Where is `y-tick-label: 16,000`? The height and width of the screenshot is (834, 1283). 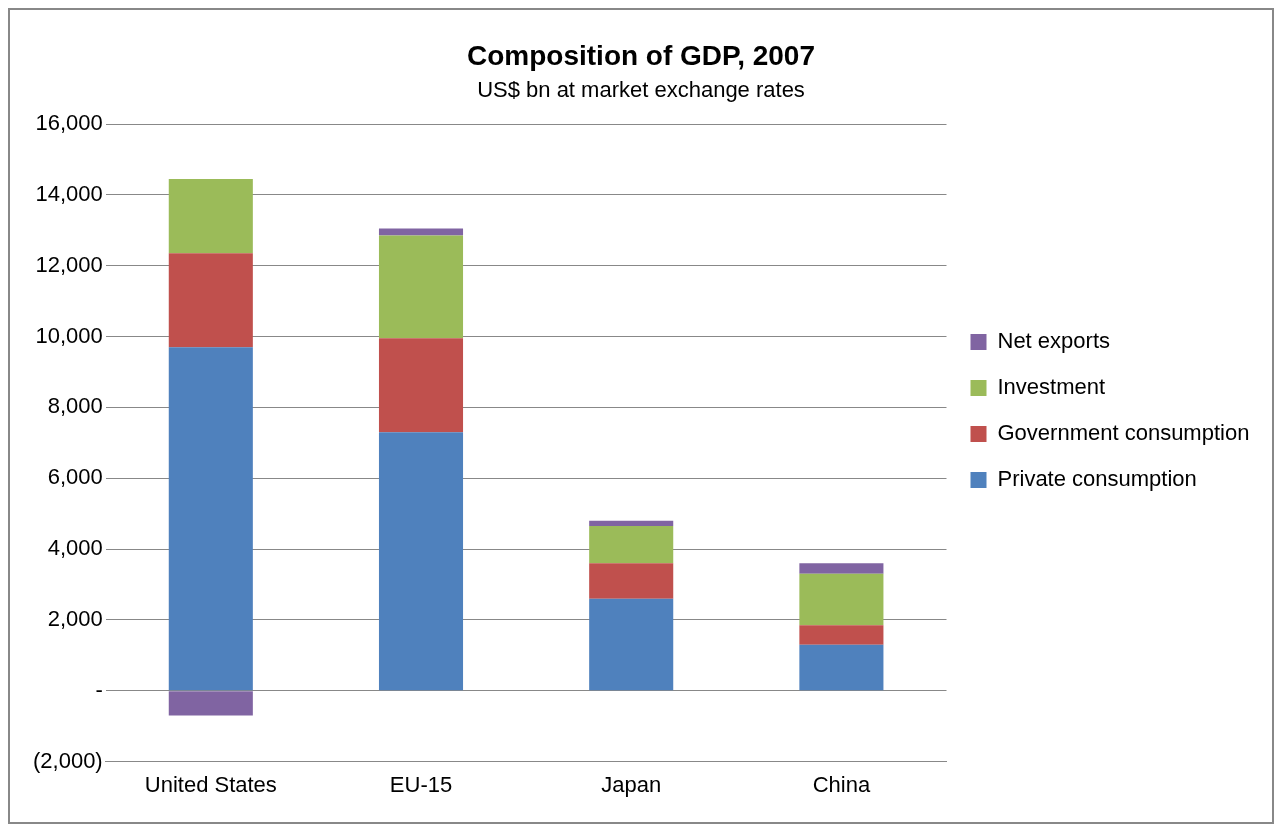 y-tick-label: 16,000 is located at coordinates (69, 123).